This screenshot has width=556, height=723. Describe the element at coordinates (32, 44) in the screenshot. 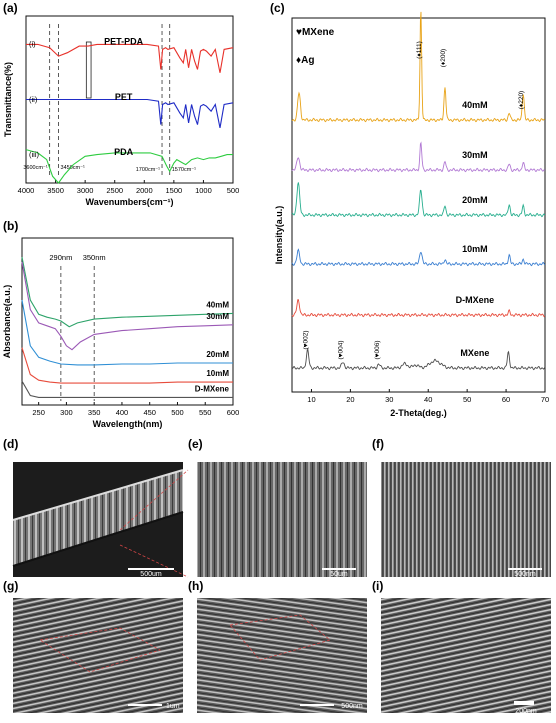

I see `series-tag: (i)` at that location.